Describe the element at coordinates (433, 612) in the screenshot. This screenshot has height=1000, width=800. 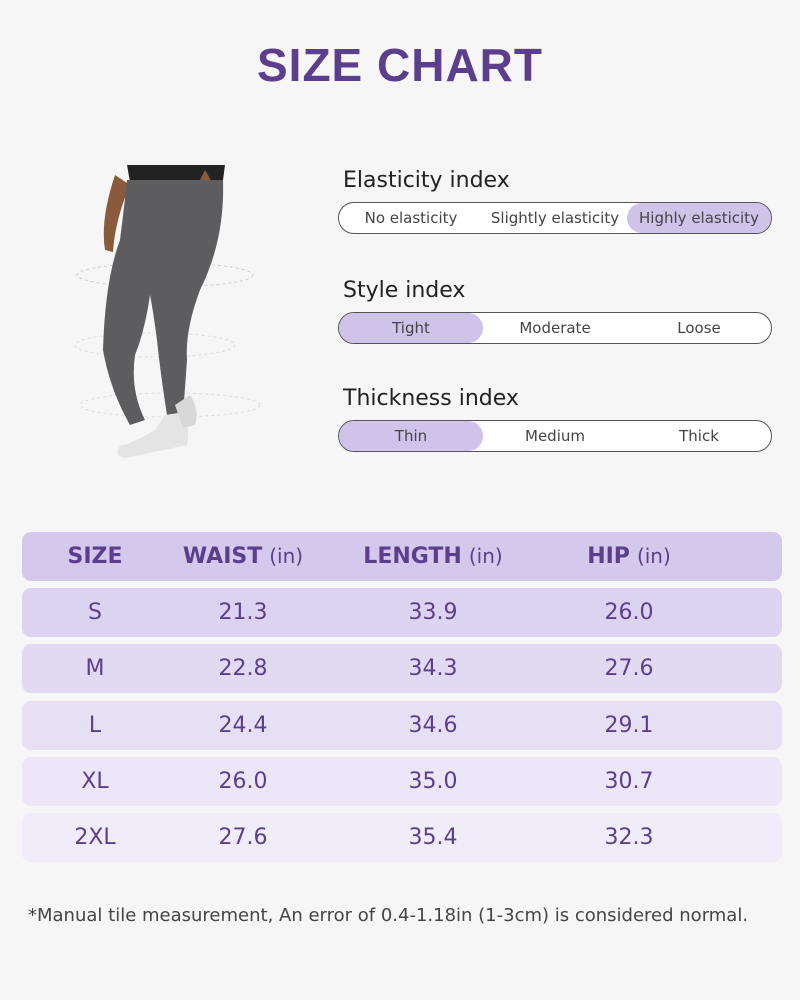
I see `table-cell: 33.9` at that location.